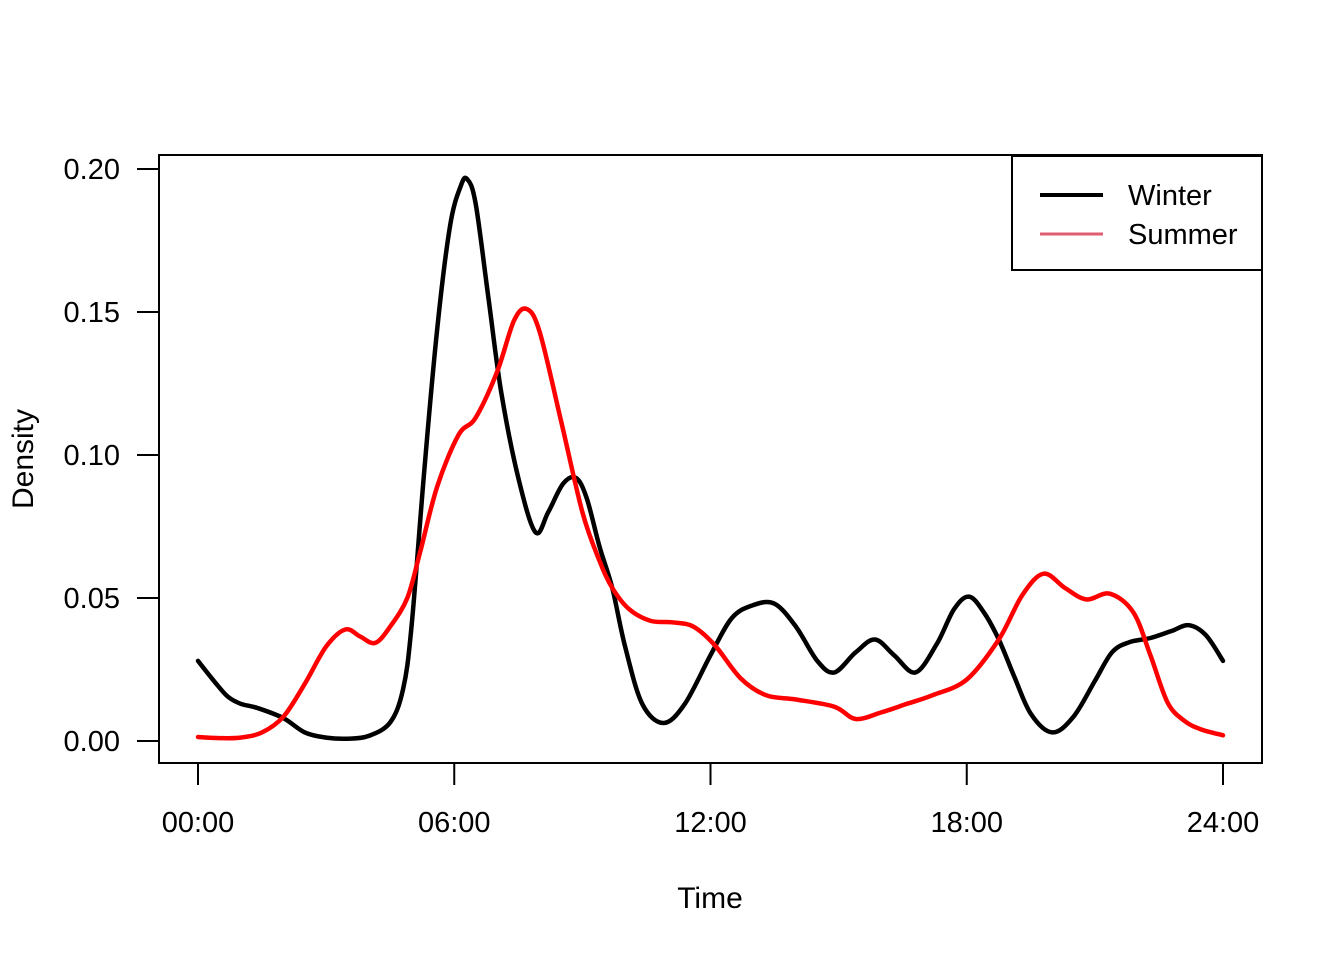 The width and height of the screenshot is (1344, 960). I want to click on legend: Winter Summer, so click(1137, 213).